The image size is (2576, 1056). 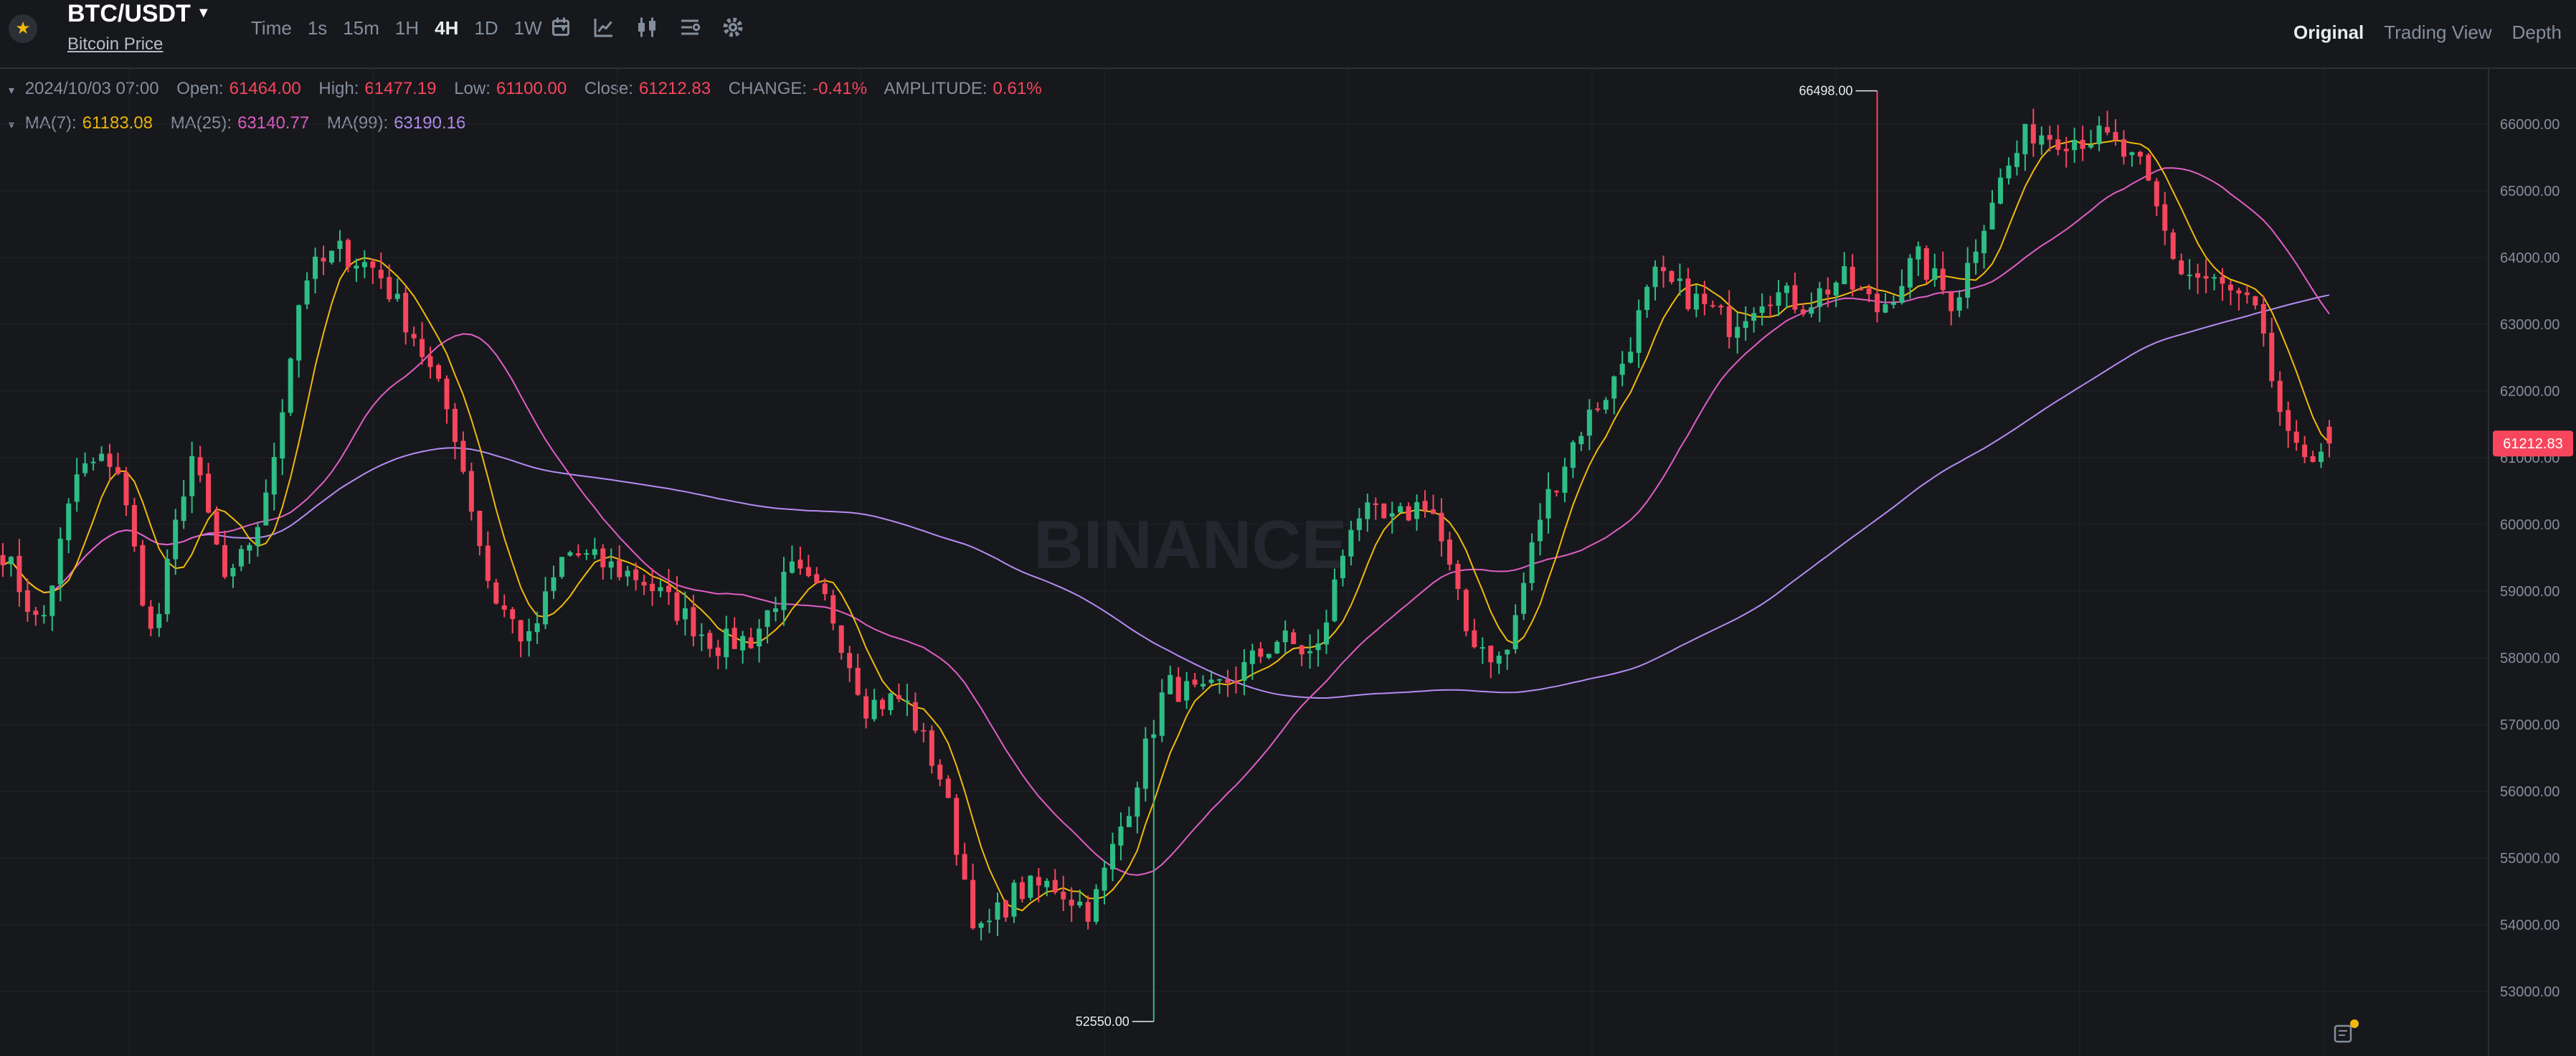 I want to click on interval-15m: 15m, so click(x=361, y=28).